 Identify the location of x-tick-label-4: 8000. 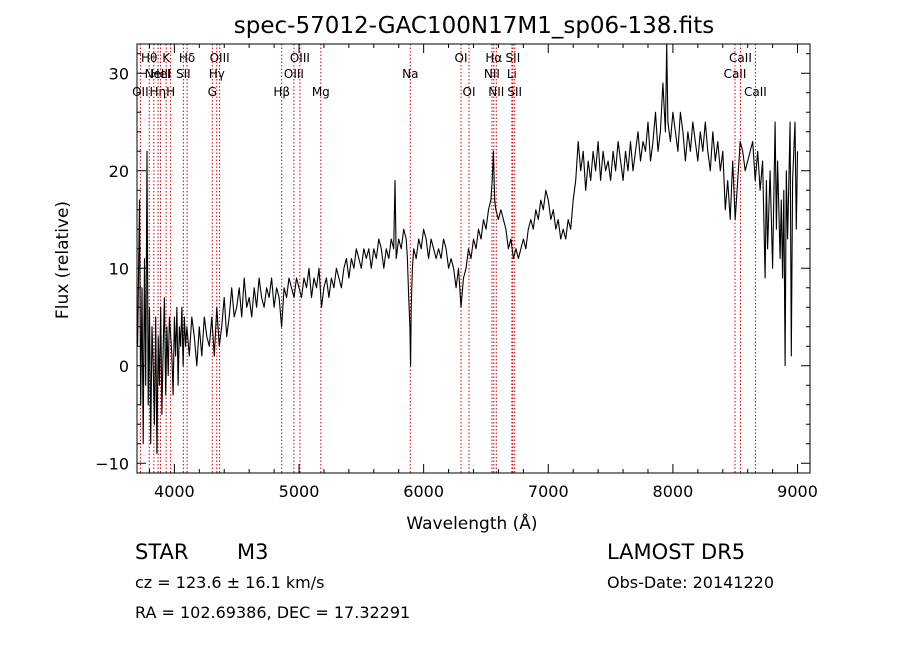
(673, 491).